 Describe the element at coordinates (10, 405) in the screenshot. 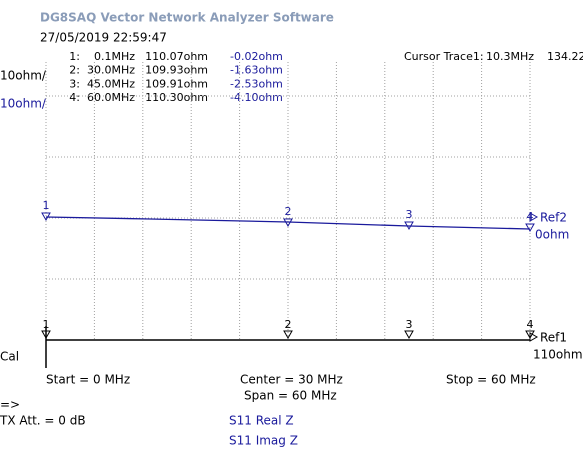

I see `status-arrow: =>` at that location.